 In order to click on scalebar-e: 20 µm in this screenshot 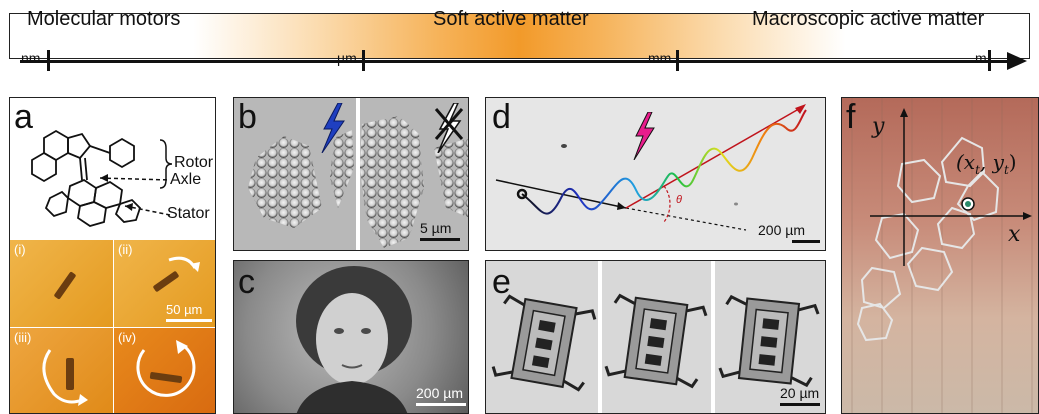, I will do `click(800, 395)`.